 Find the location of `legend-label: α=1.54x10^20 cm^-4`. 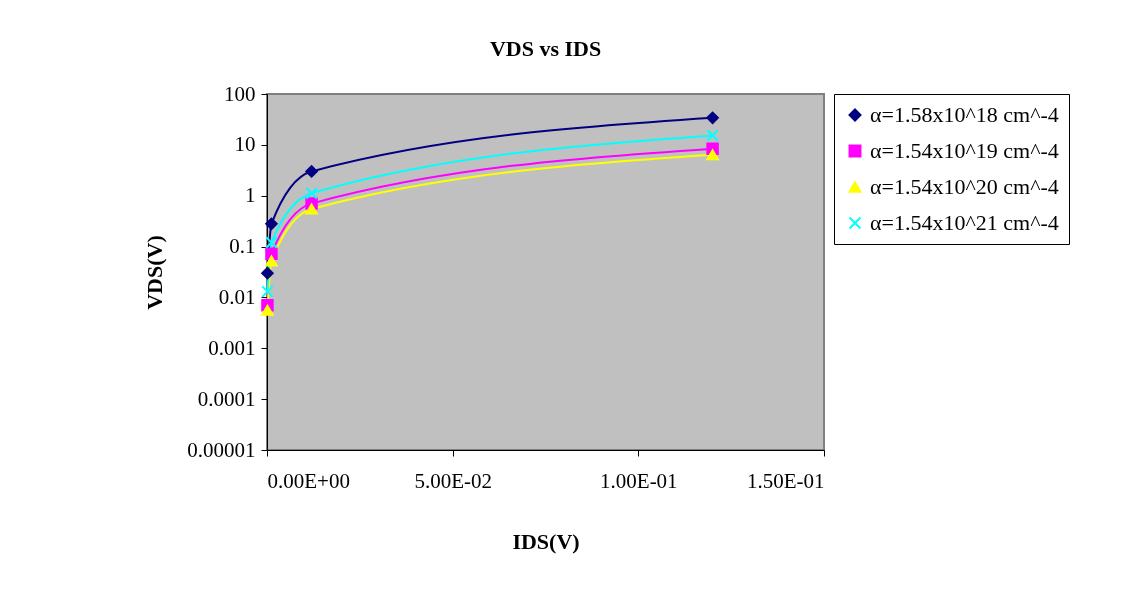

legend-label: α=1.54x10^20 cm^-4 is located at coordinates (964, 186).